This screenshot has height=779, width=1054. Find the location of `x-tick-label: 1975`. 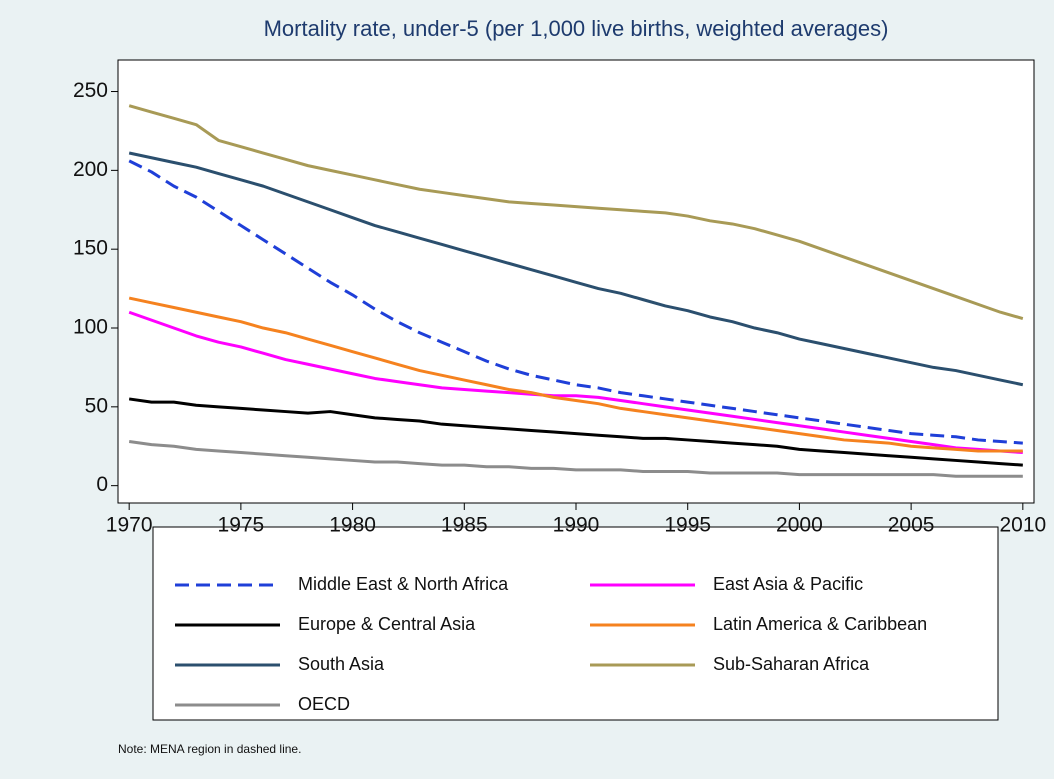

x-tick-label: 1975 is located at coordinates (241, 525).